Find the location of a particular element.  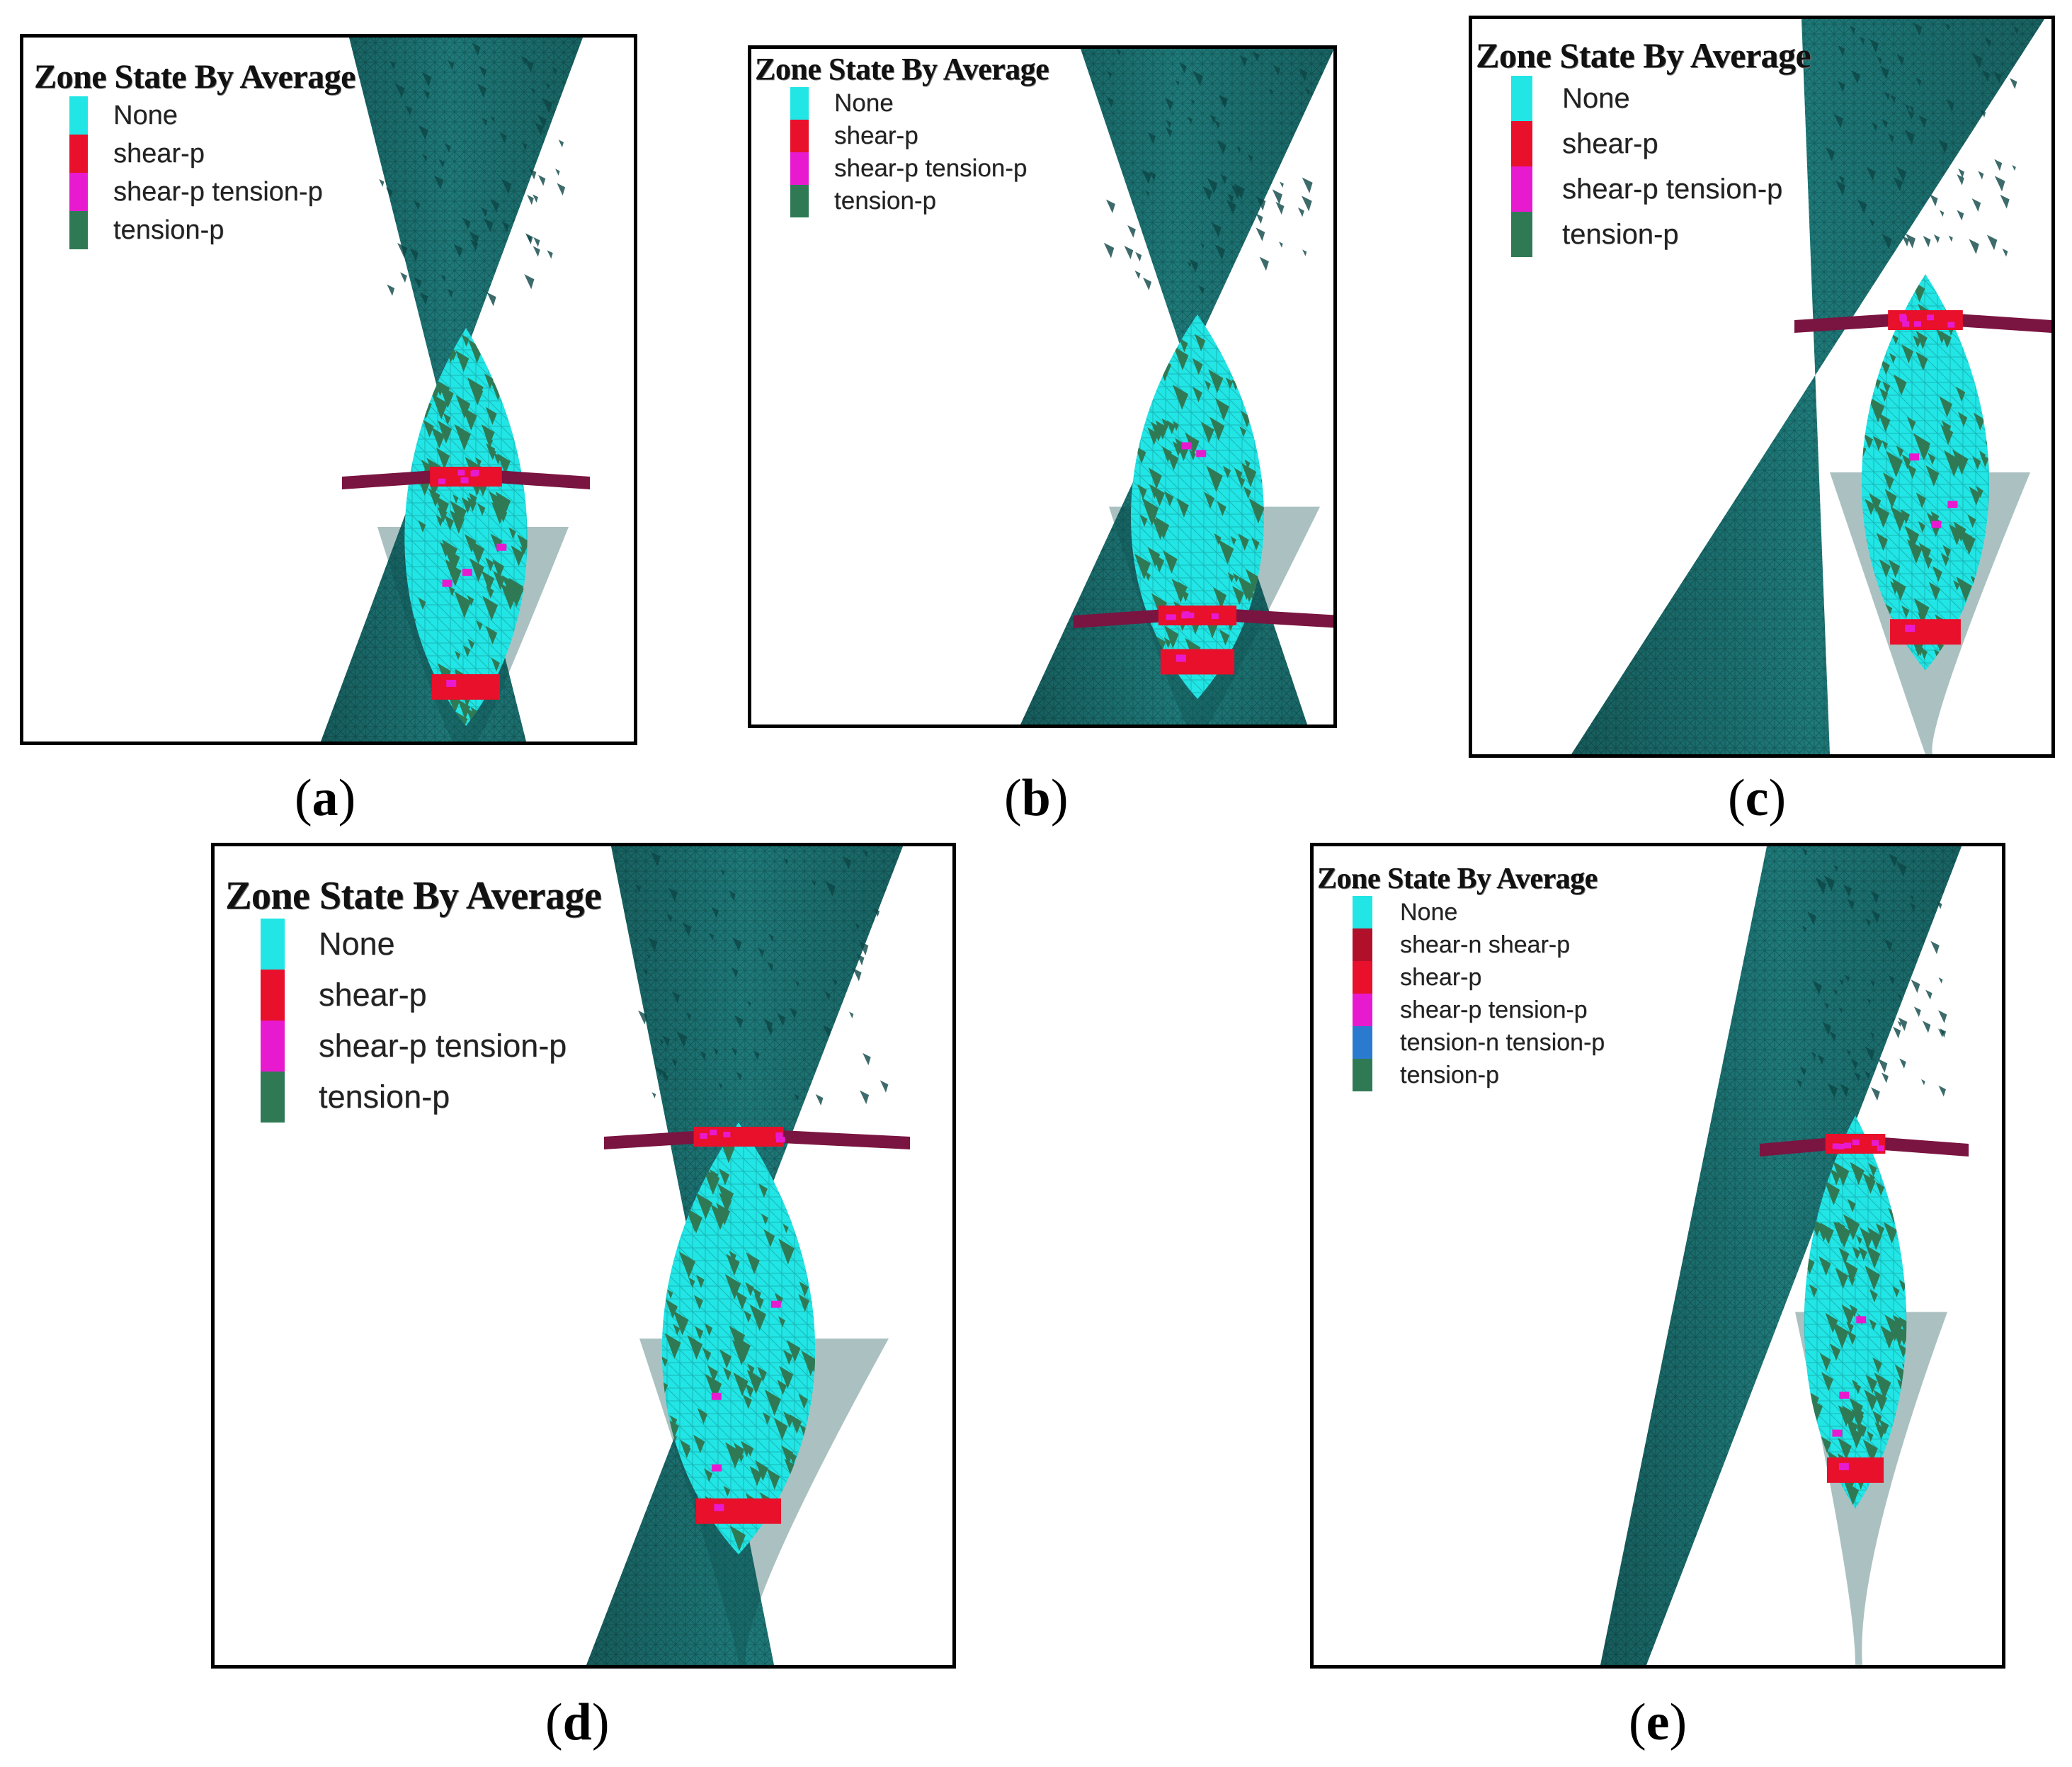

legend-item: tension-n tension-p is located at coordinates (1479, 1042).